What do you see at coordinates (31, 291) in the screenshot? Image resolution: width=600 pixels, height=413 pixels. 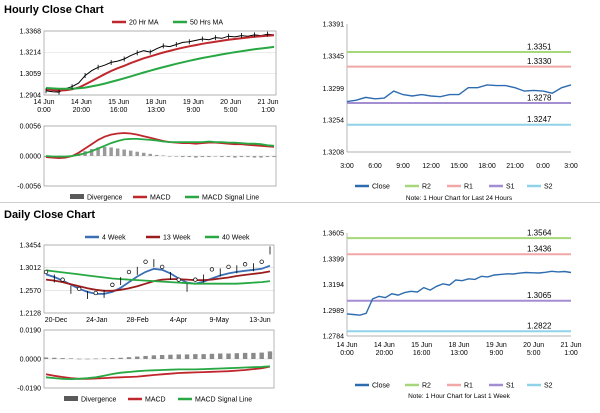 I see `daily-price-y-tick: 1.2570` at bounding box center [31, 291].